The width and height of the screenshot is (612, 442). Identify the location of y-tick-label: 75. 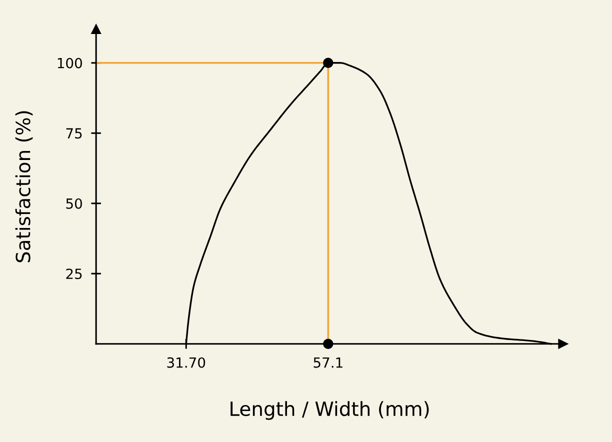
(74, 133).